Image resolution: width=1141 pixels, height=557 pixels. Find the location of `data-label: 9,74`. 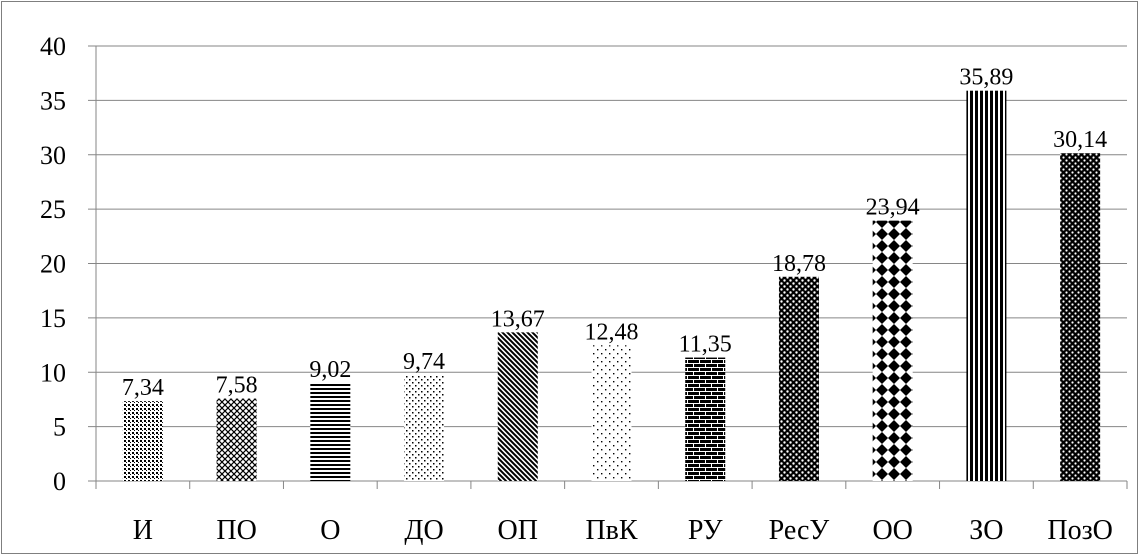

data-label: 9,74 is located at coordinates (424, 362).